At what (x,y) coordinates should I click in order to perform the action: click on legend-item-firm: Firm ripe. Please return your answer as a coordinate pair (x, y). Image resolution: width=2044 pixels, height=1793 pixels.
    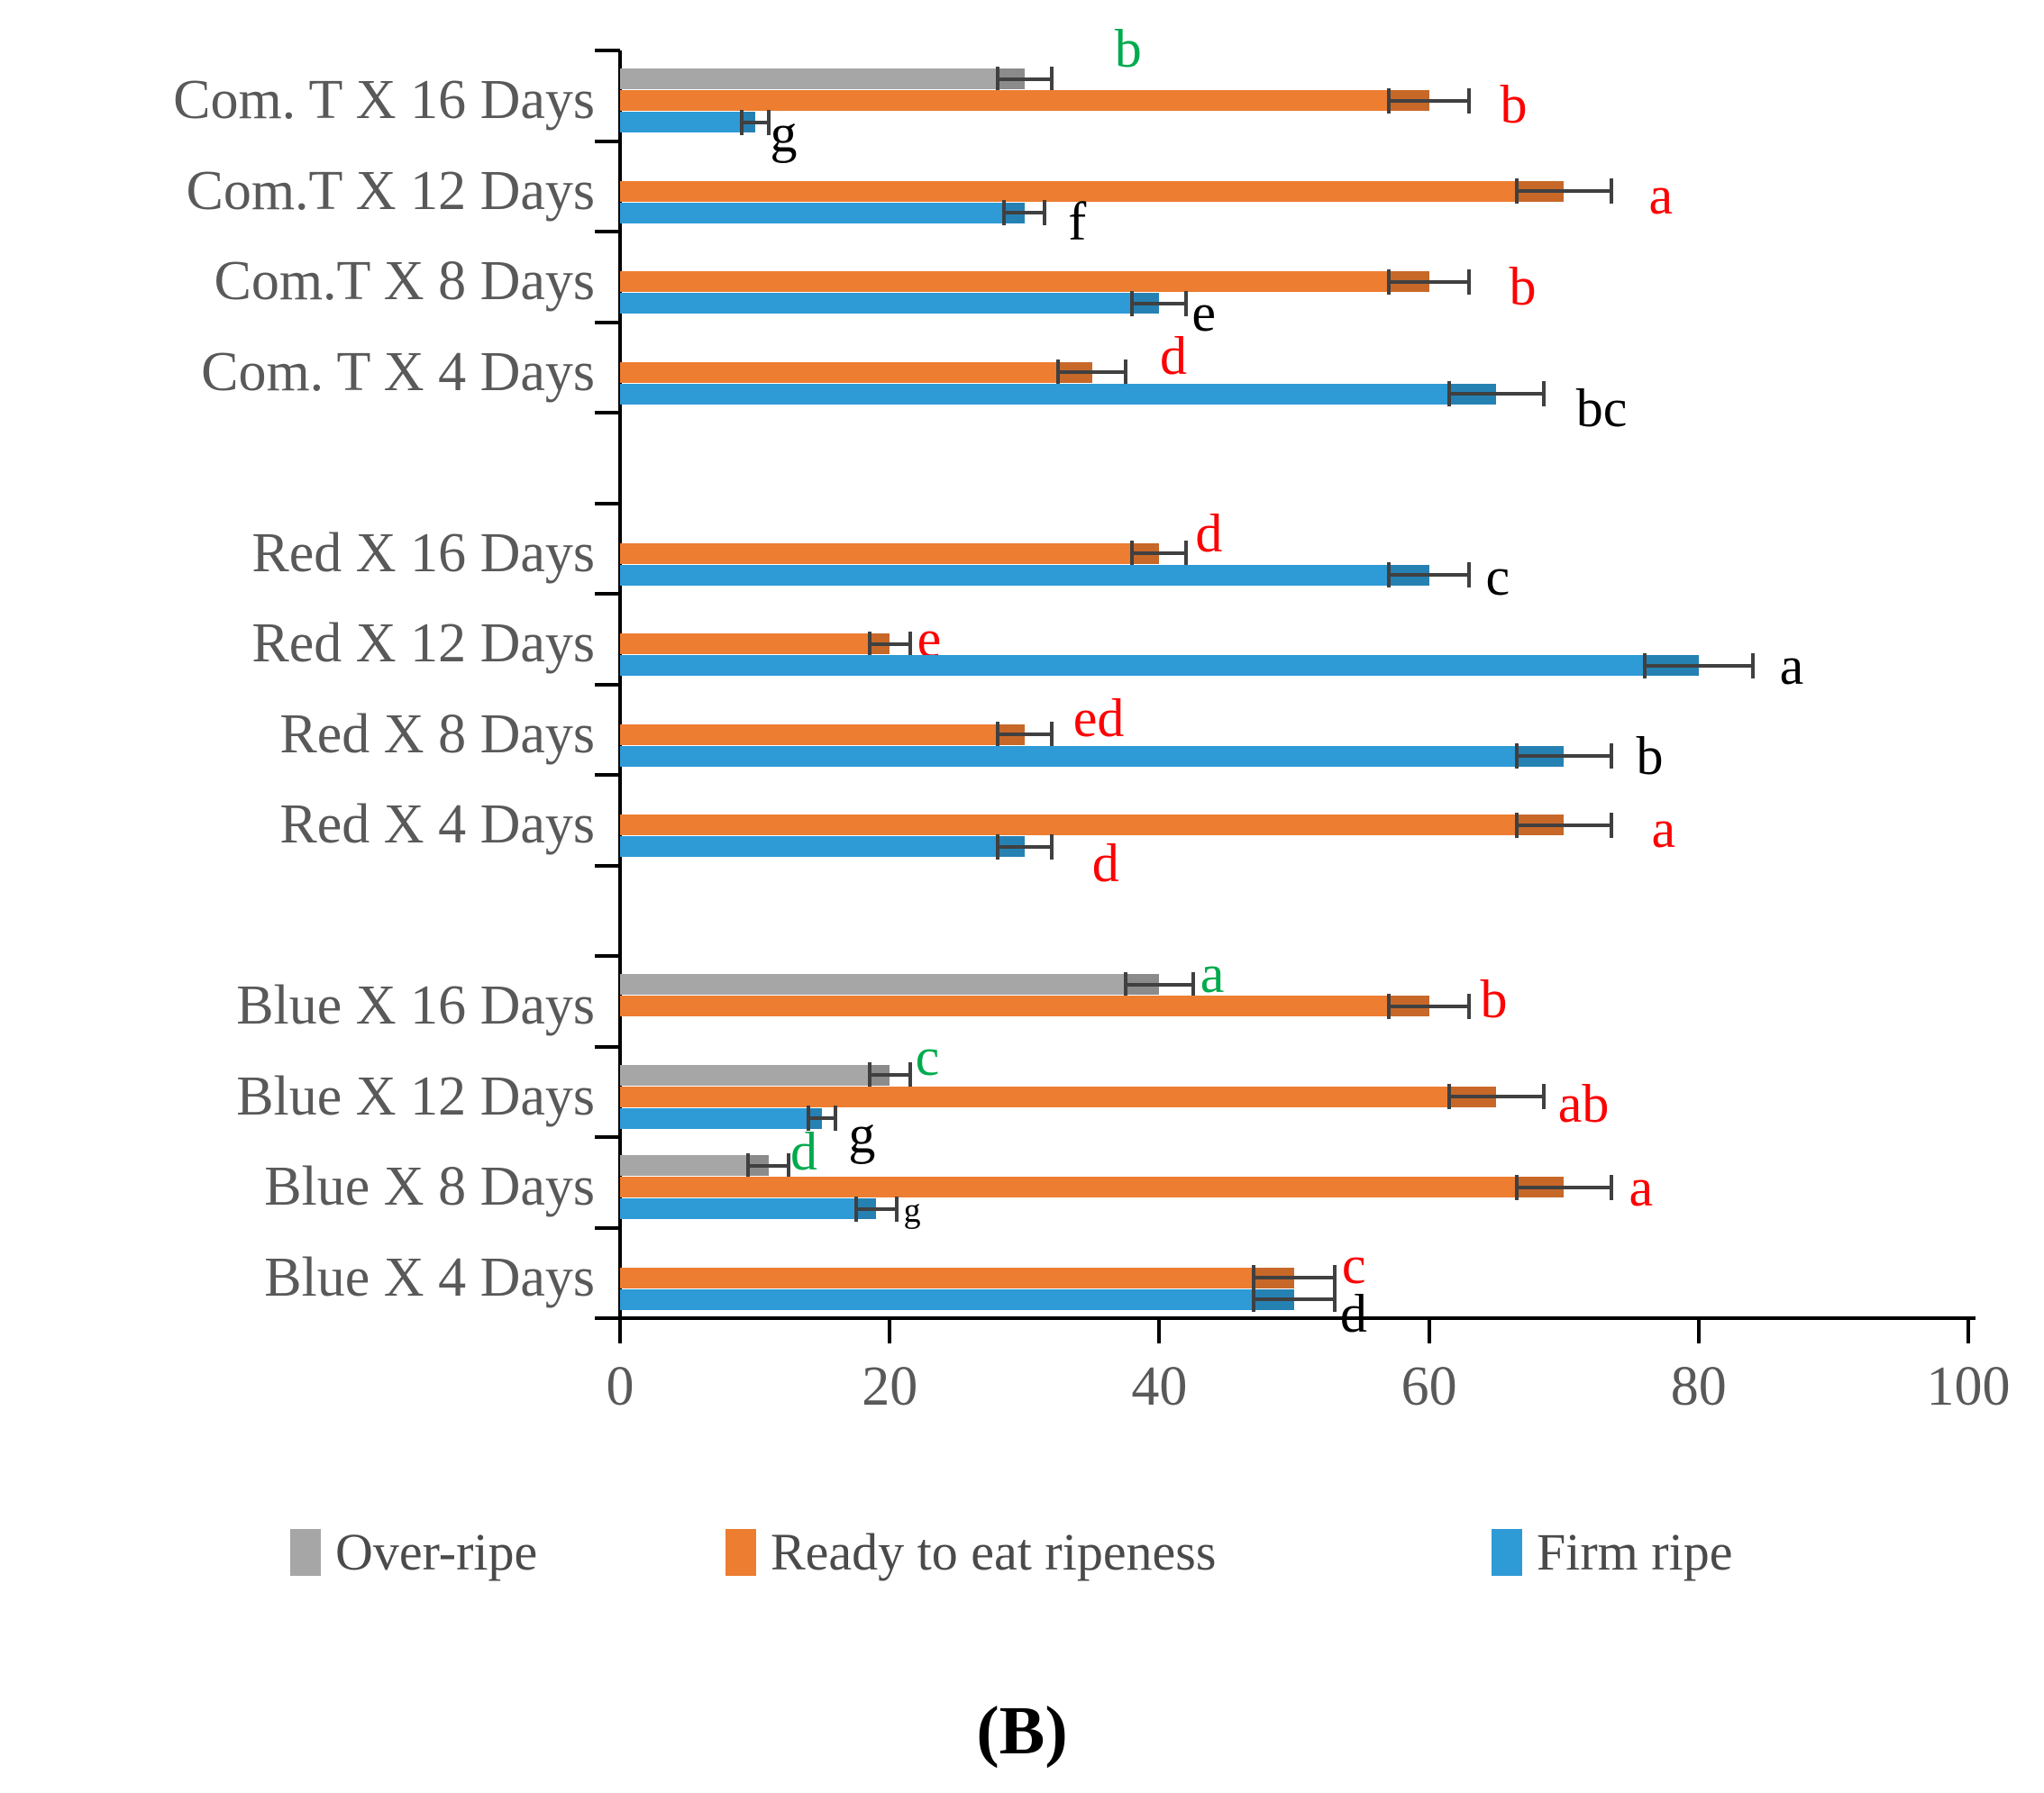
    Looking at the image, I should click on (1612, 1553).